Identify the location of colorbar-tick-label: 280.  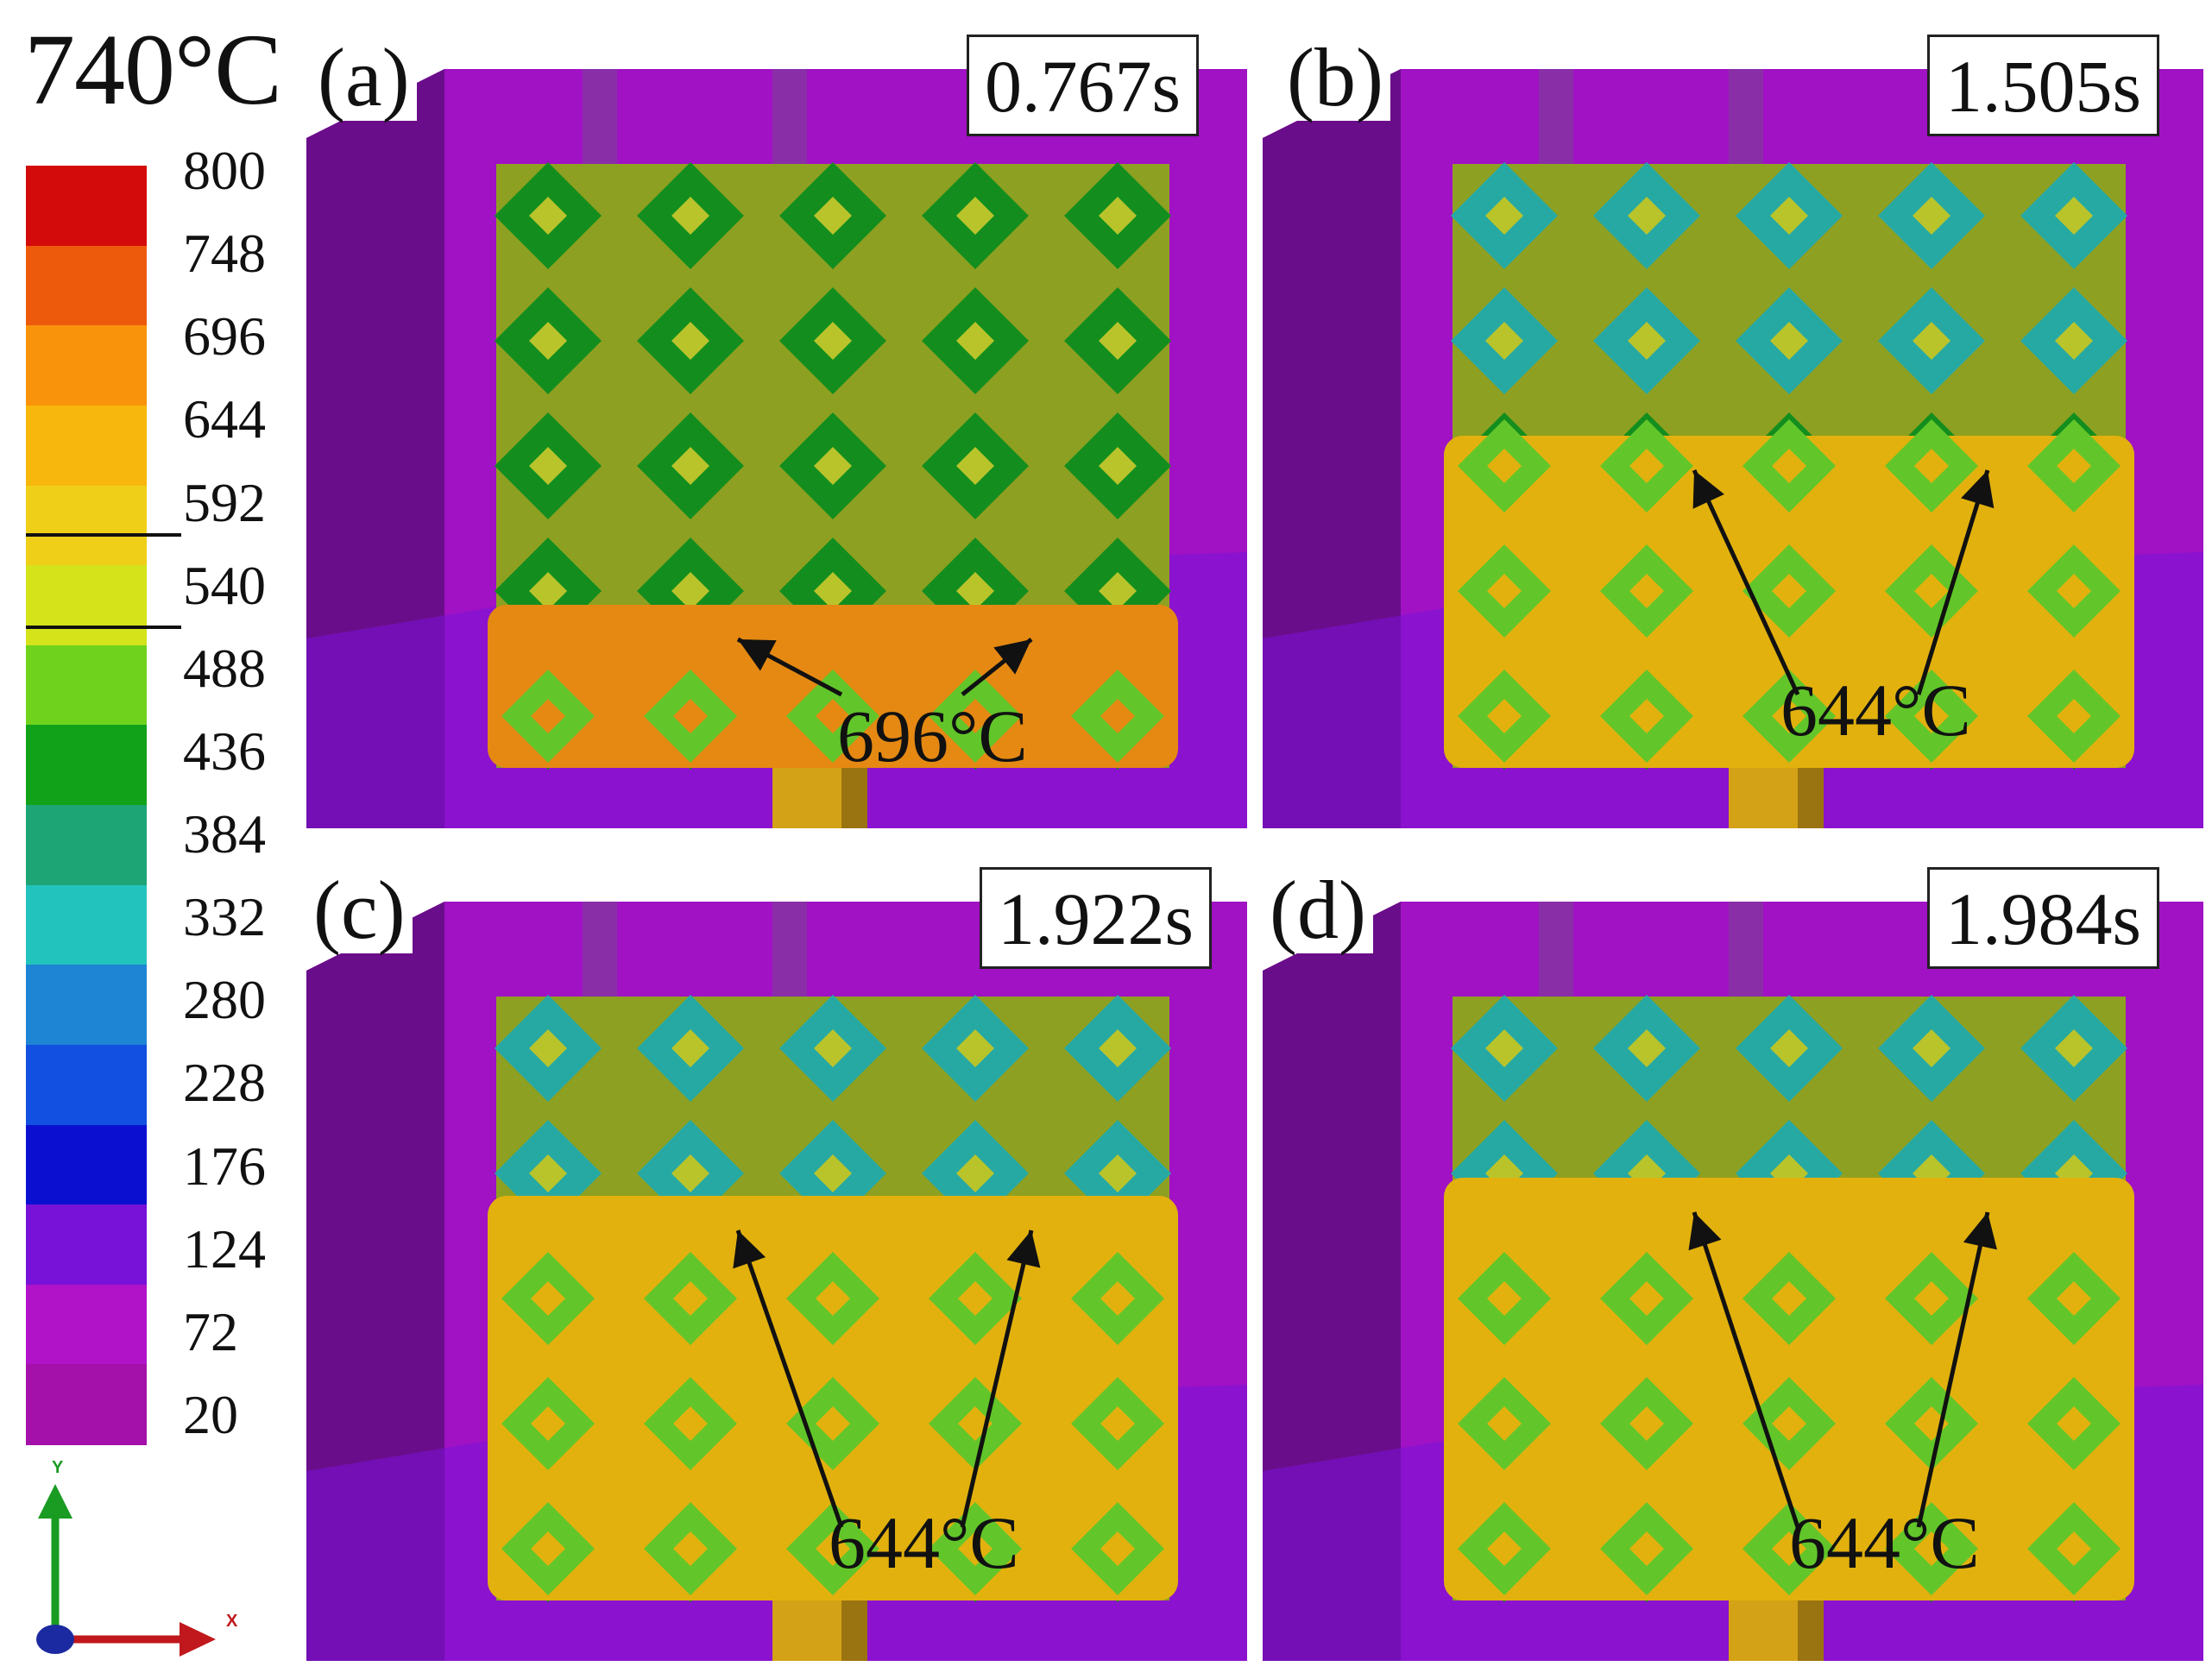
(225, 1000).